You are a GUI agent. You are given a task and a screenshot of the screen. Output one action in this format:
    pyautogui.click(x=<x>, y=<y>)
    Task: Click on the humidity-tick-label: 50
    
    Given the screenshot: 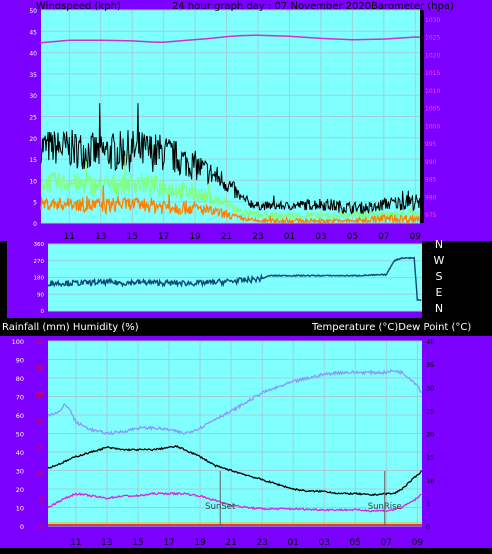 What is the action you would take?
    pyautogui.click(x=20, y=435)
    